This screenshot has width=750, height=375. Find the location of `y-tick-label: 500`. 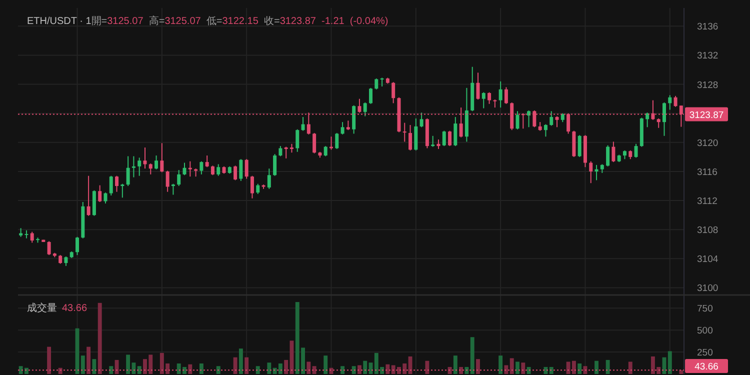

y-tick-label: 500 is located at coordinates (705, 331).